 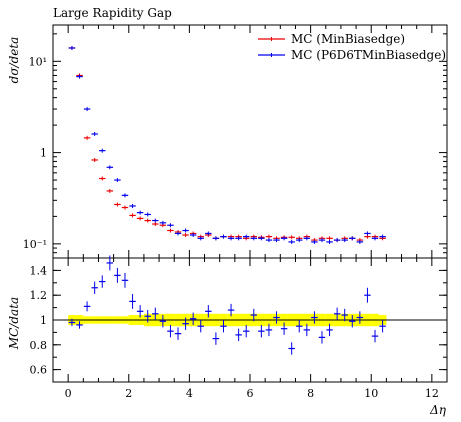 I want to click on legend-label: MC (MinBiasedge), so click(x=348, y=39).